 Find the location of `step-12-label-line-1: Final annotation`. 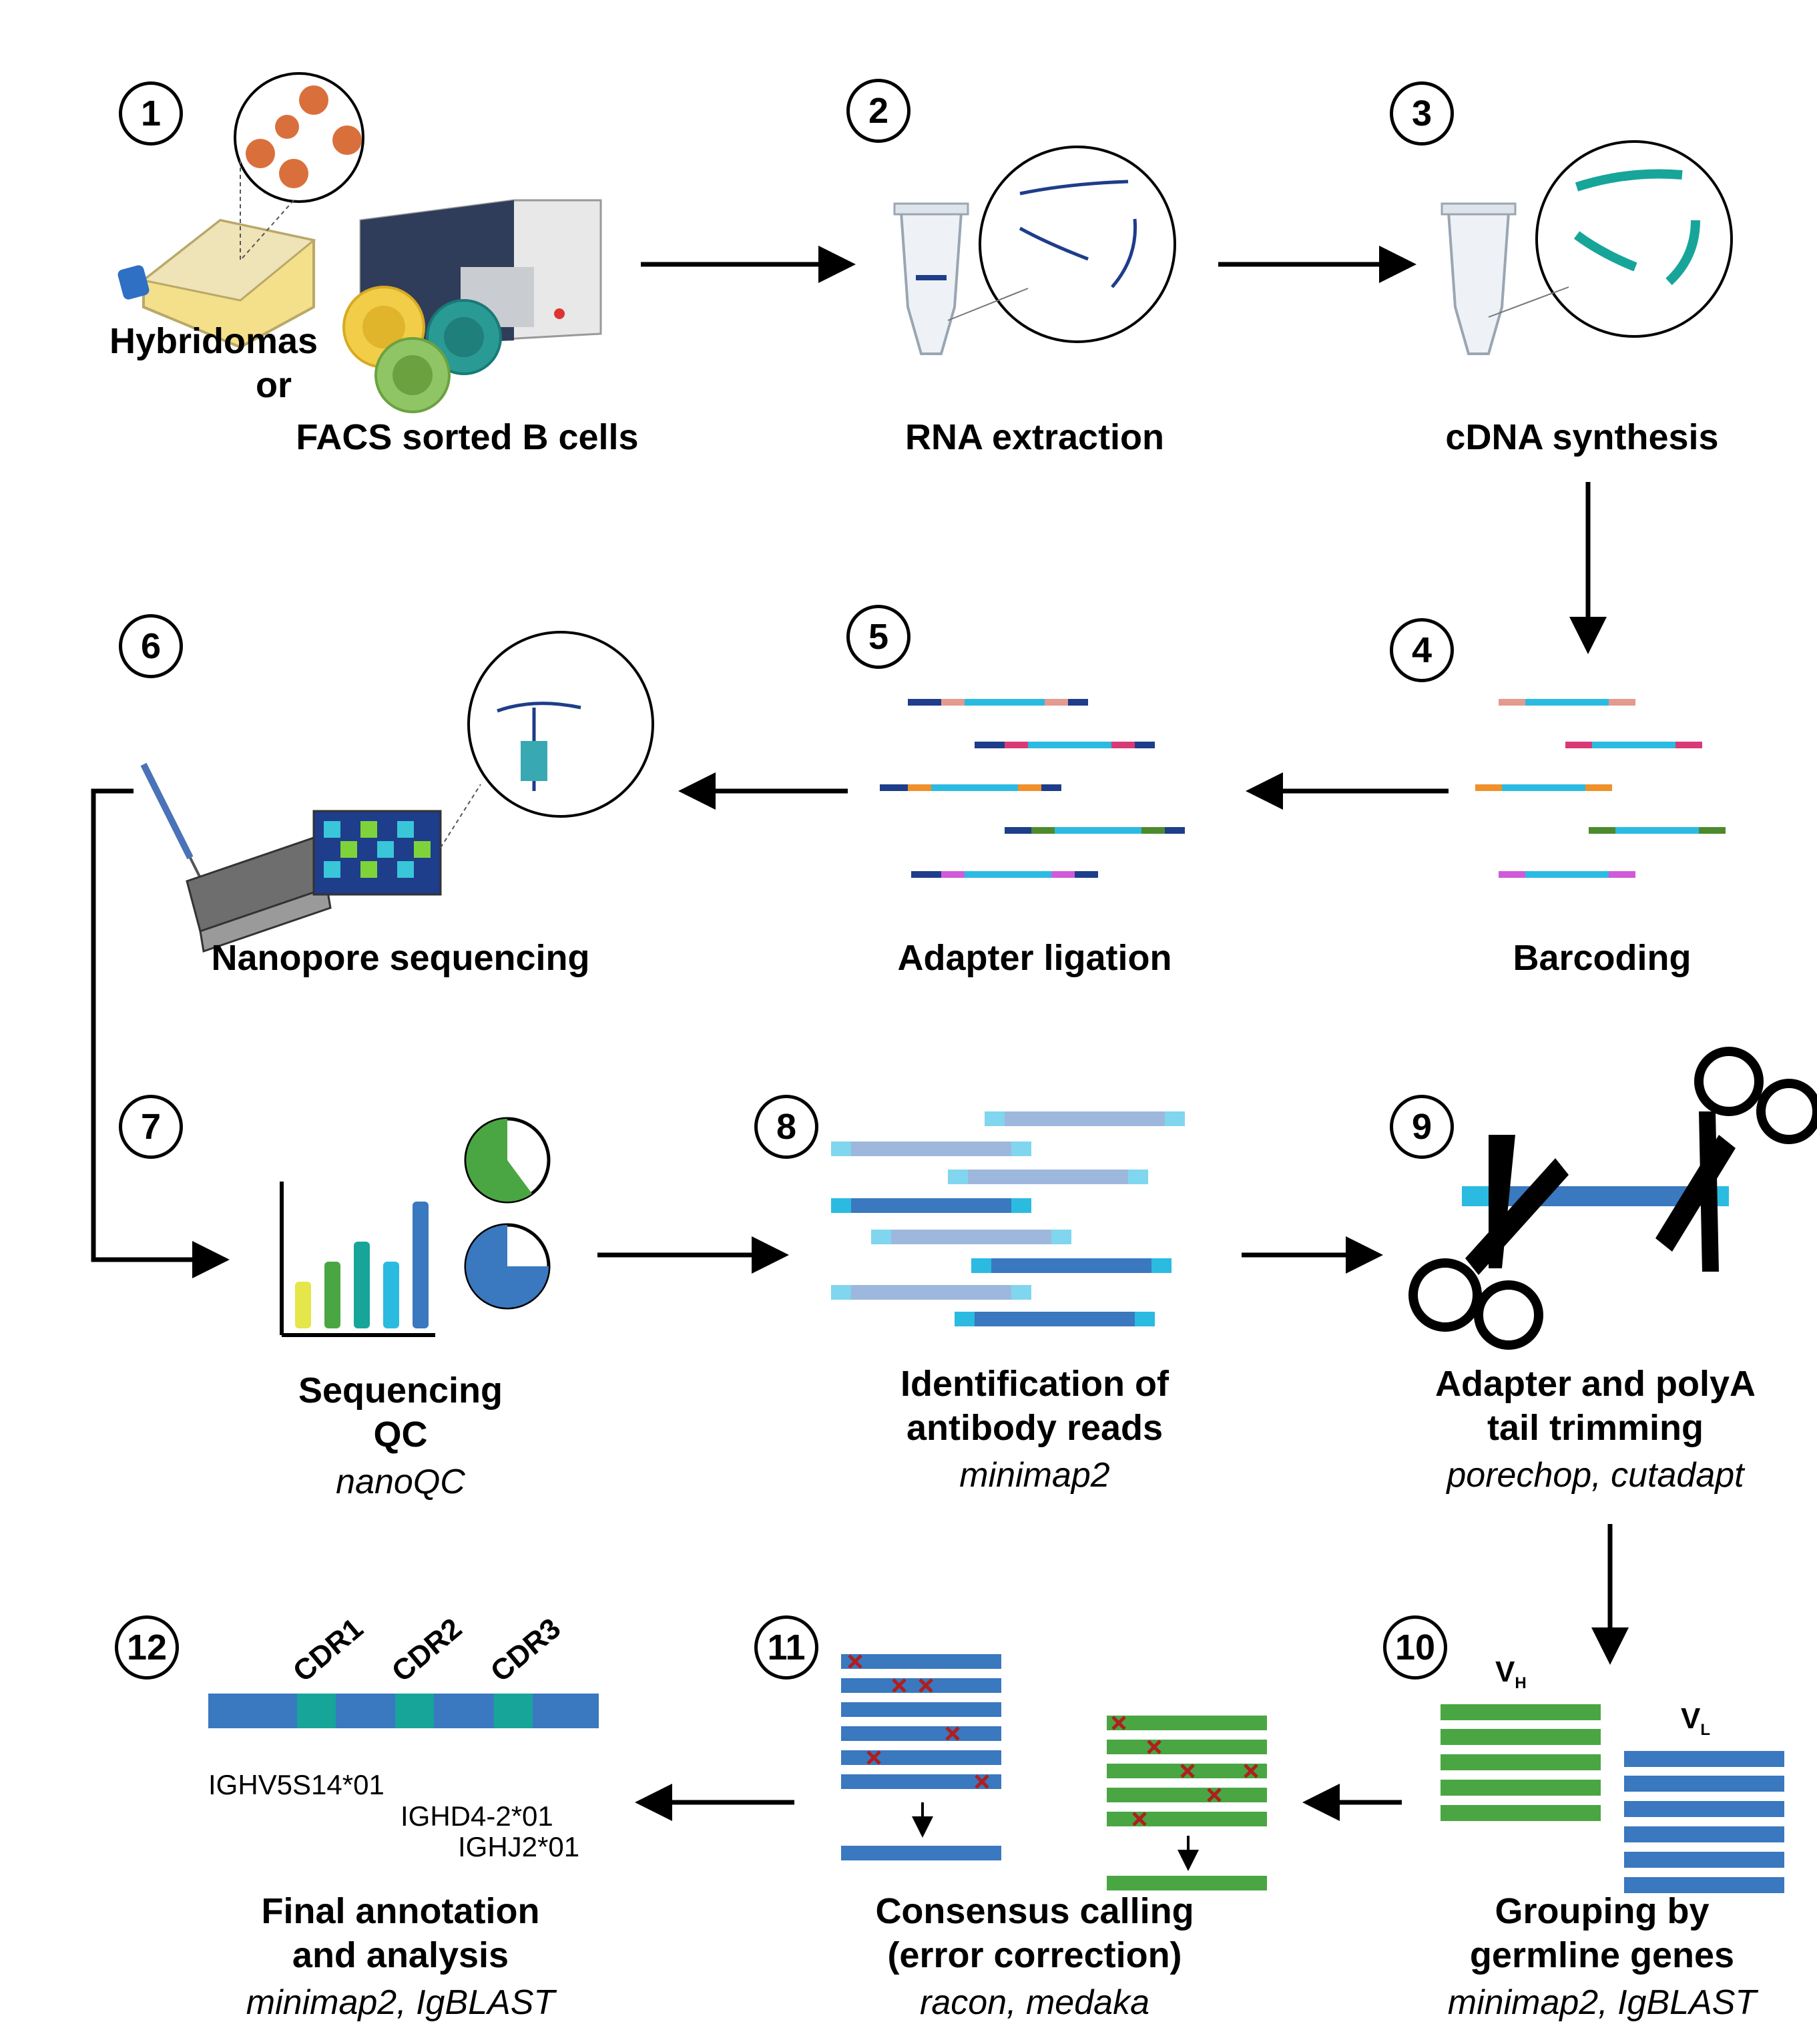

step-12-label-line-1: Final annotation is located at coordinates (400, 1911).